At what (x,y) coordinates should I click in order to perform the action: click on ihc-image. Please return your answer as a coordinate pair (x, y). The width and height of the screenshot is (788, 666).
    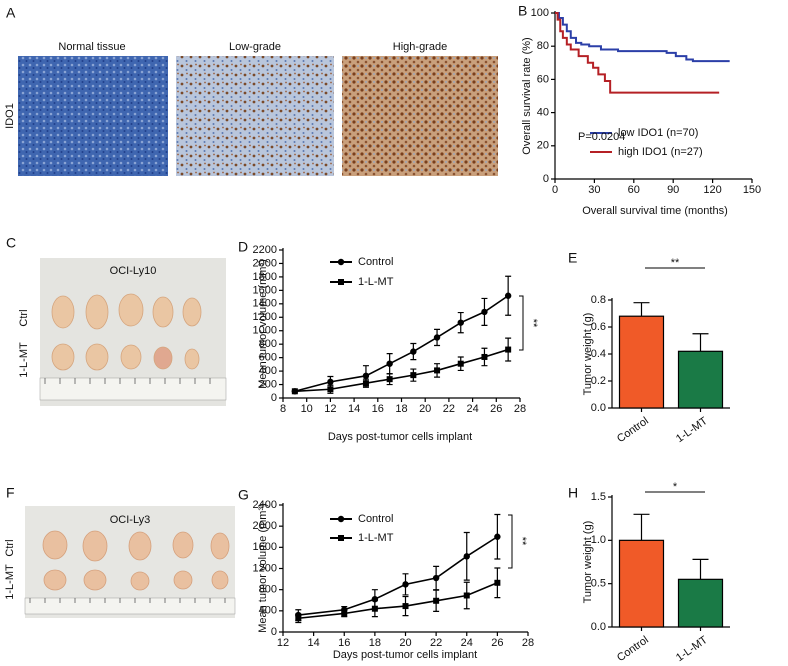
    Looking at the image, I should click on (255, 116).